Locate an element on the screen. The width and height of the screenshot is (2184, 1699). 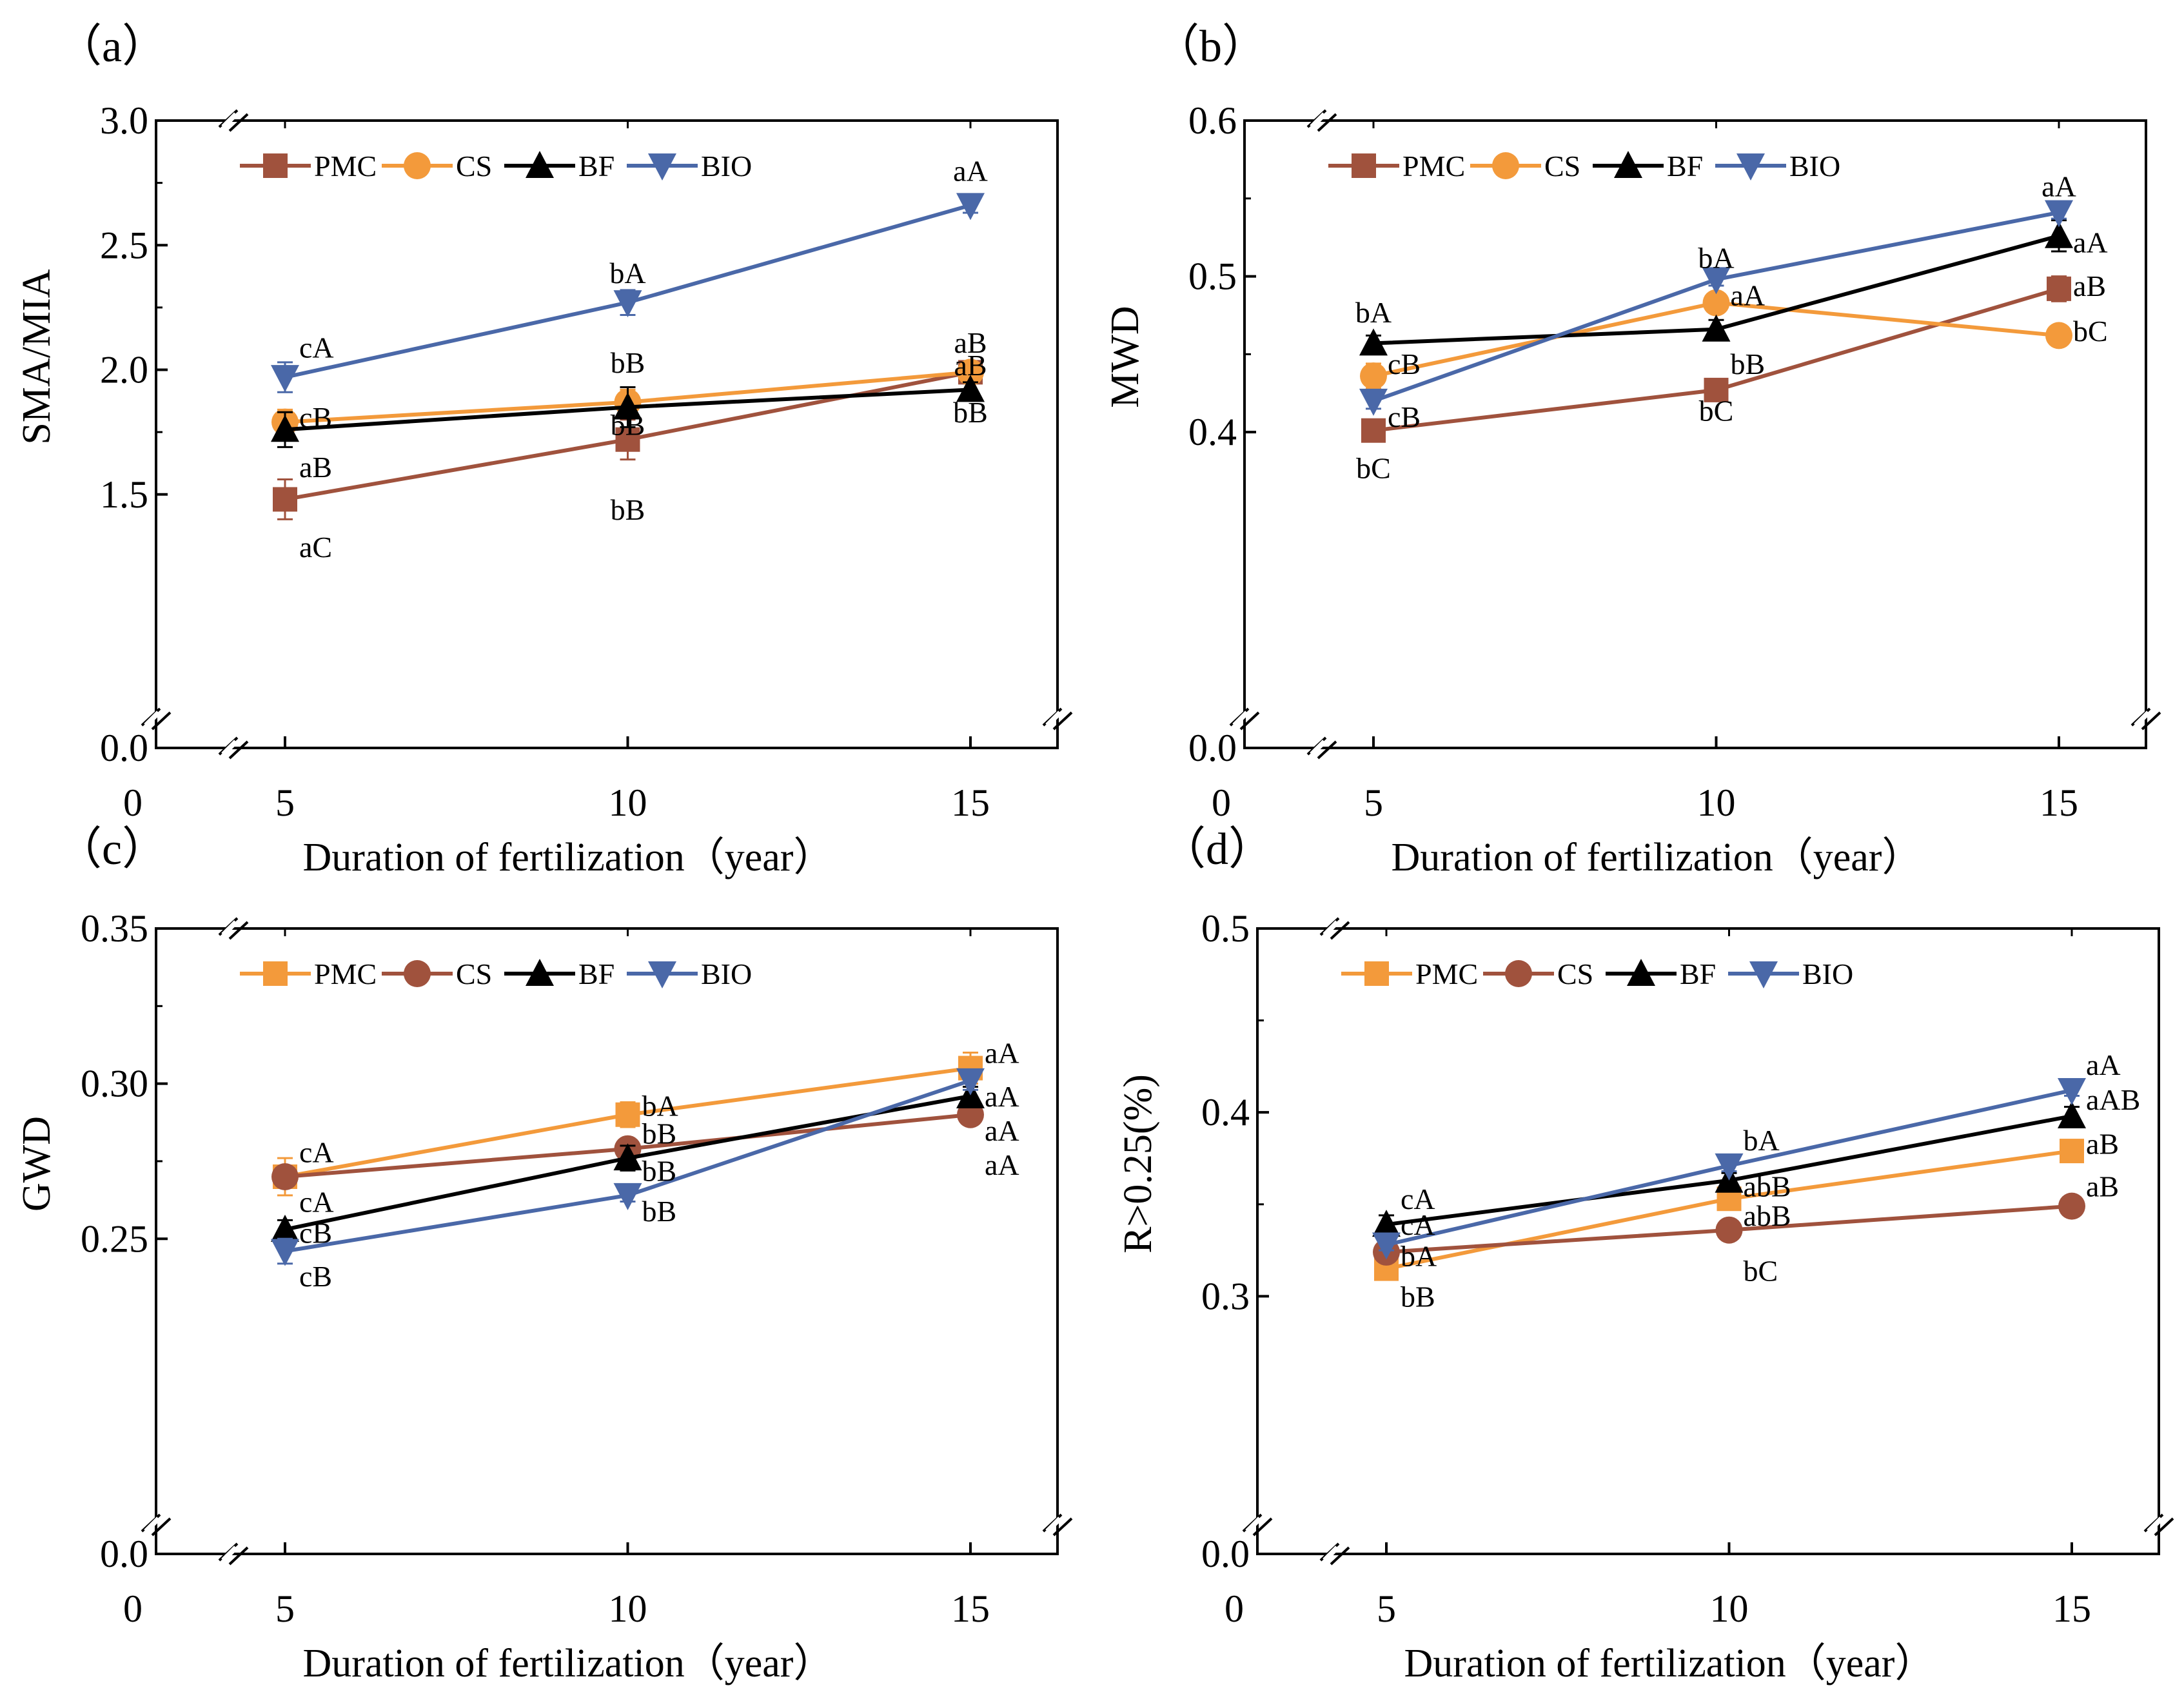
y-tick-label: 0.30 is located at coordinates (115, 1084).